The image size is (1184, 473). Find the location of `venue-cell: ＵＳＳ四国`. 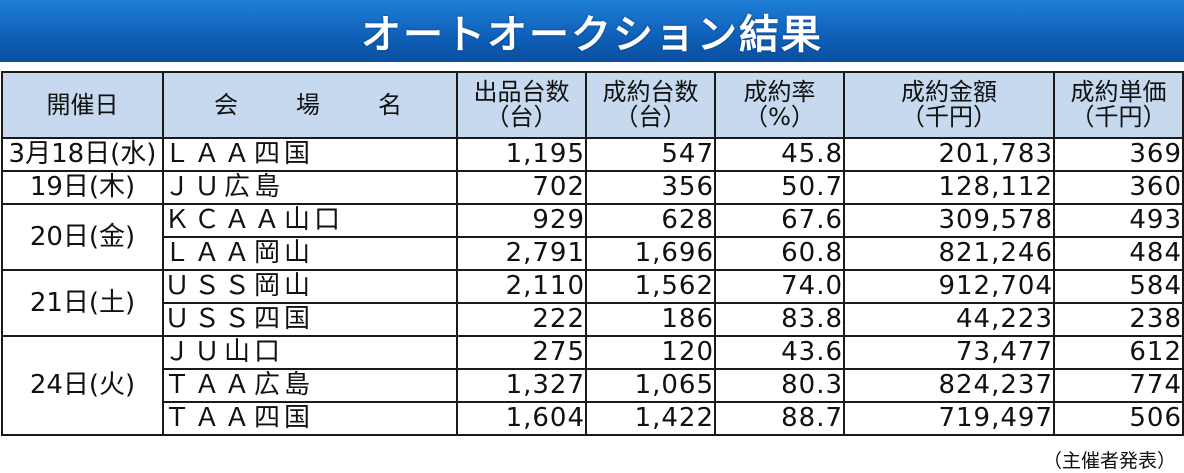

venue-cell: ＵＳＳ四国 is located at coordinates (310, 319).